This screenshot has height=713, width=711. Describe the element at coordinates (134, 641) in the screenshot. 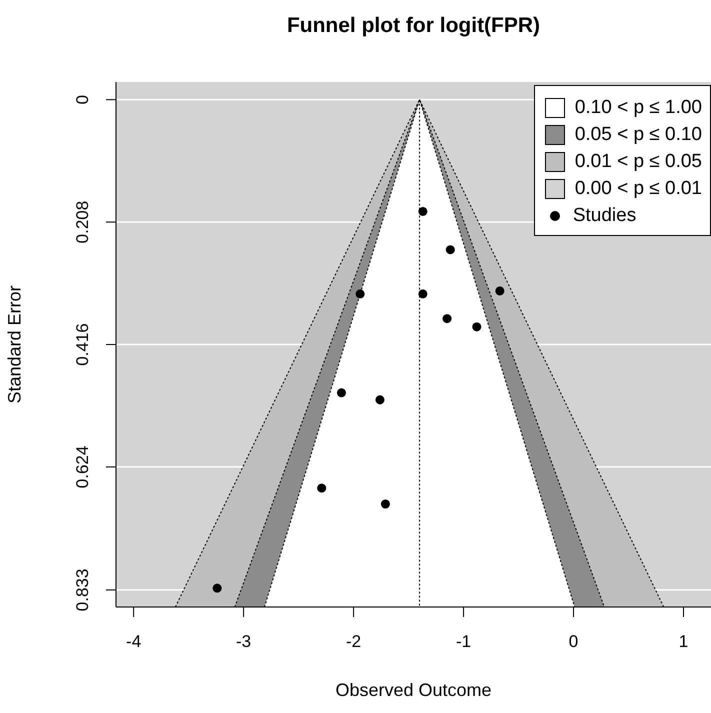

I see `x-tick-label: -4` at that location.